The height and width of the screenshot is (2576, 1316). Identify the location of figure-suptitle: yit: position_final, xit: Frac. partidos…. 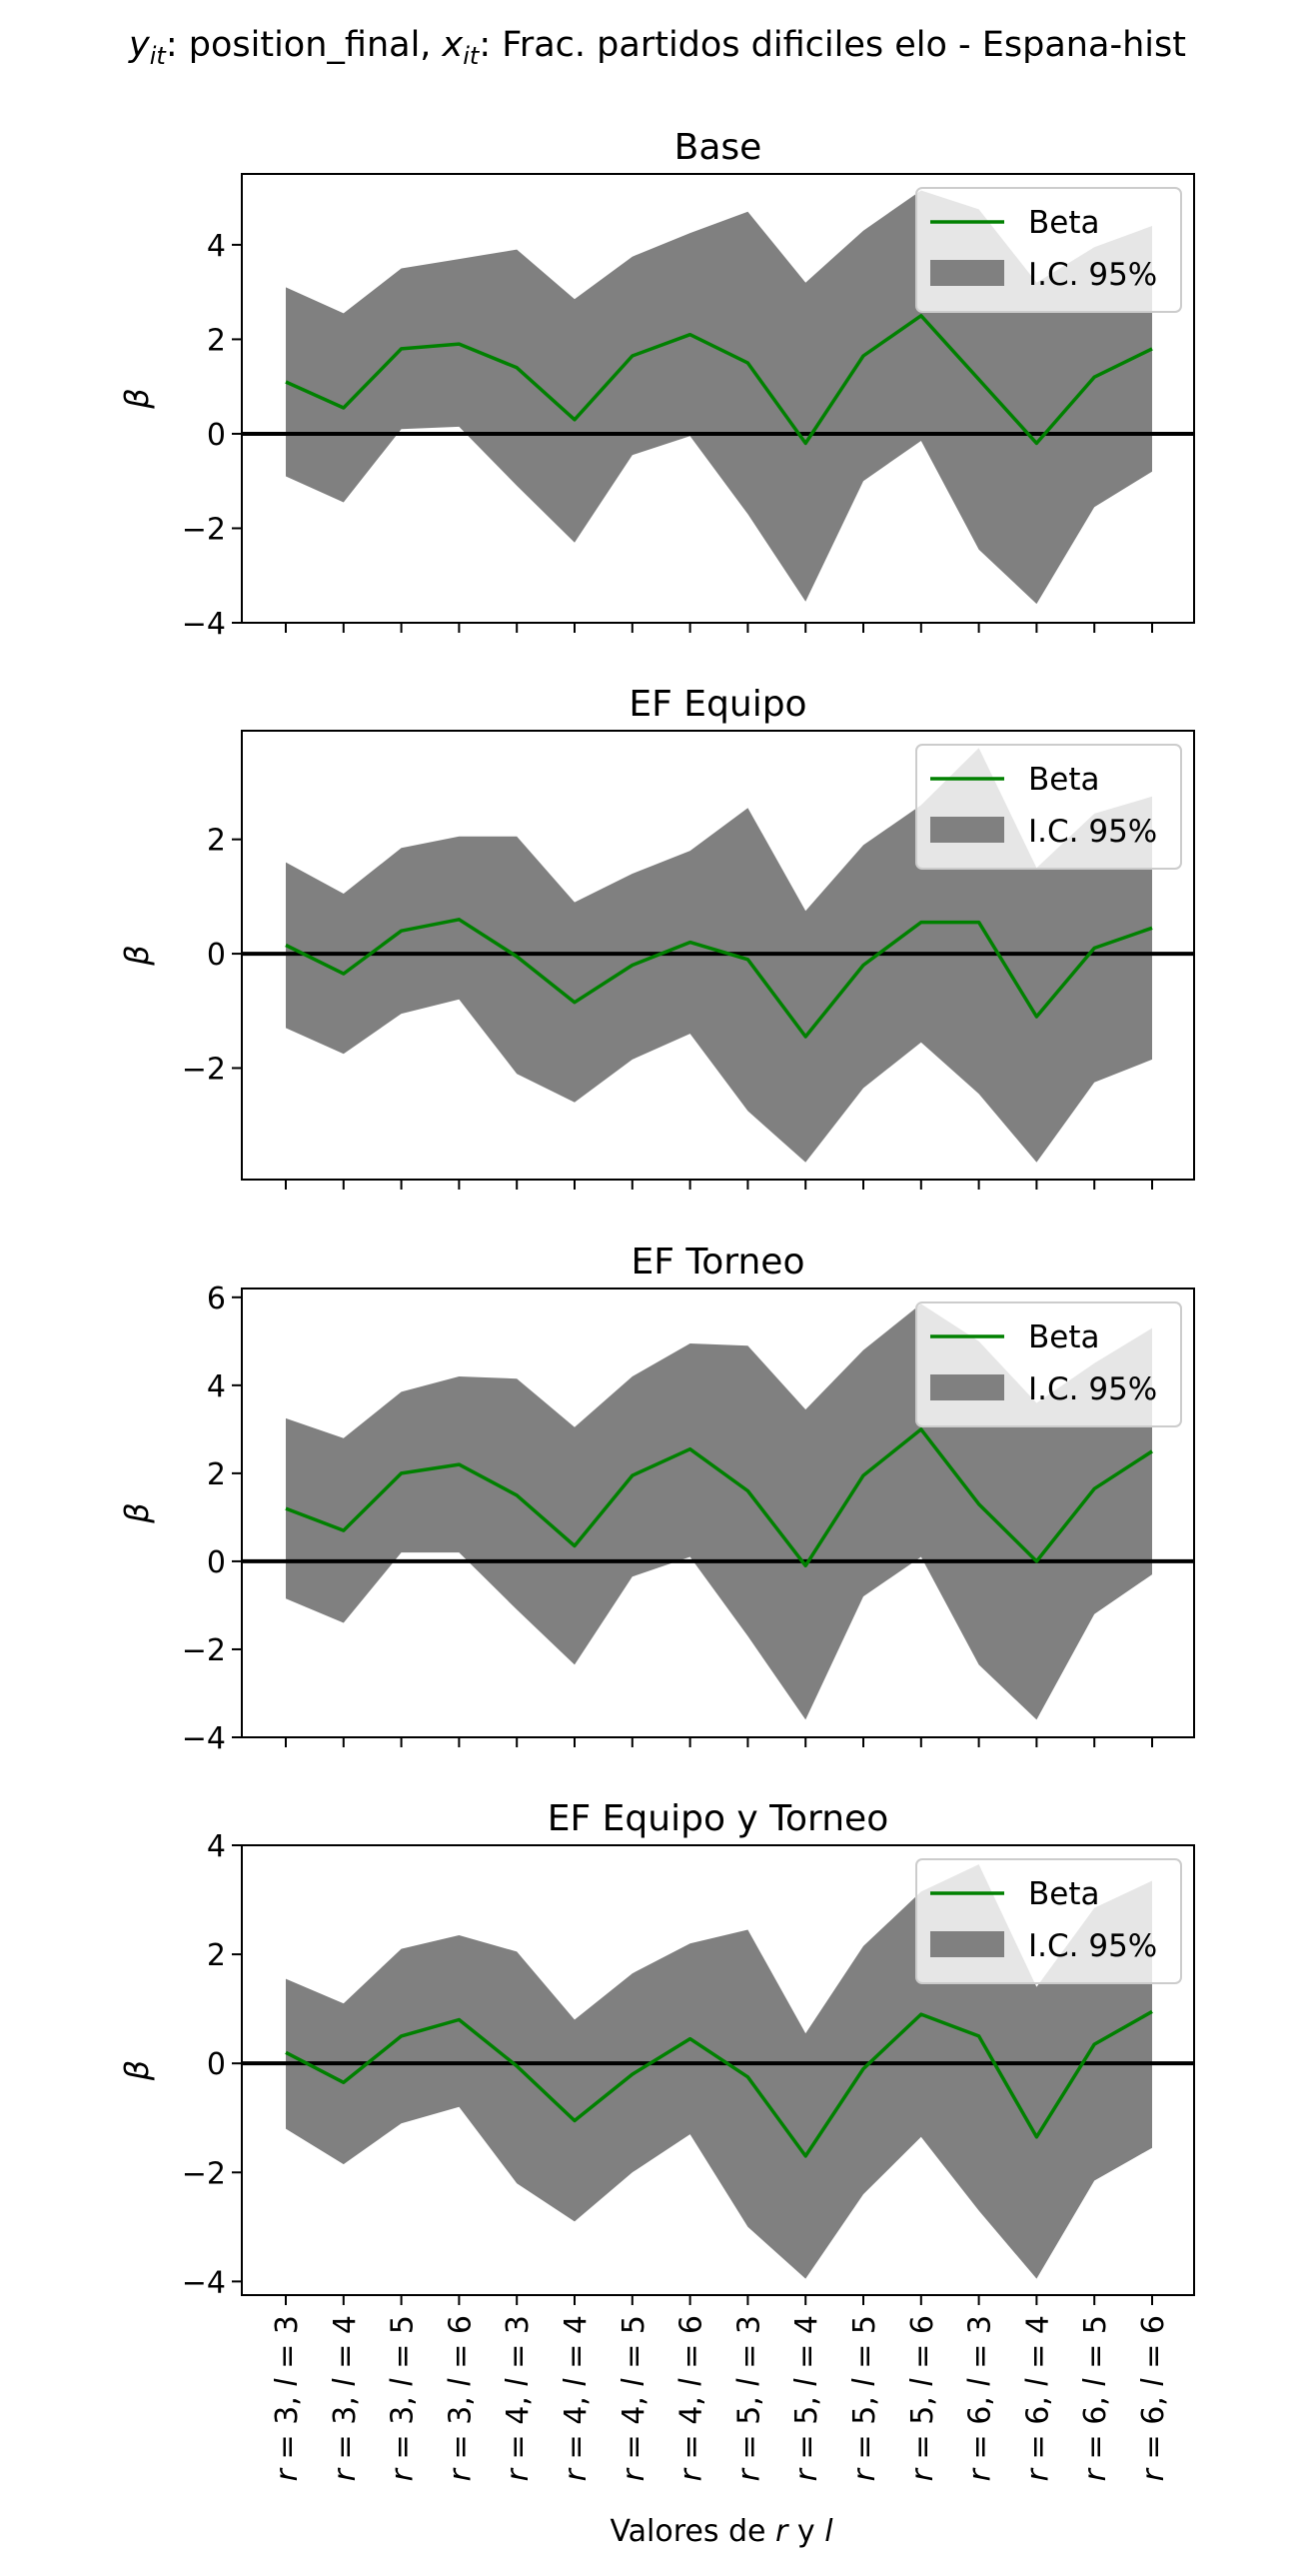
(657, 48).